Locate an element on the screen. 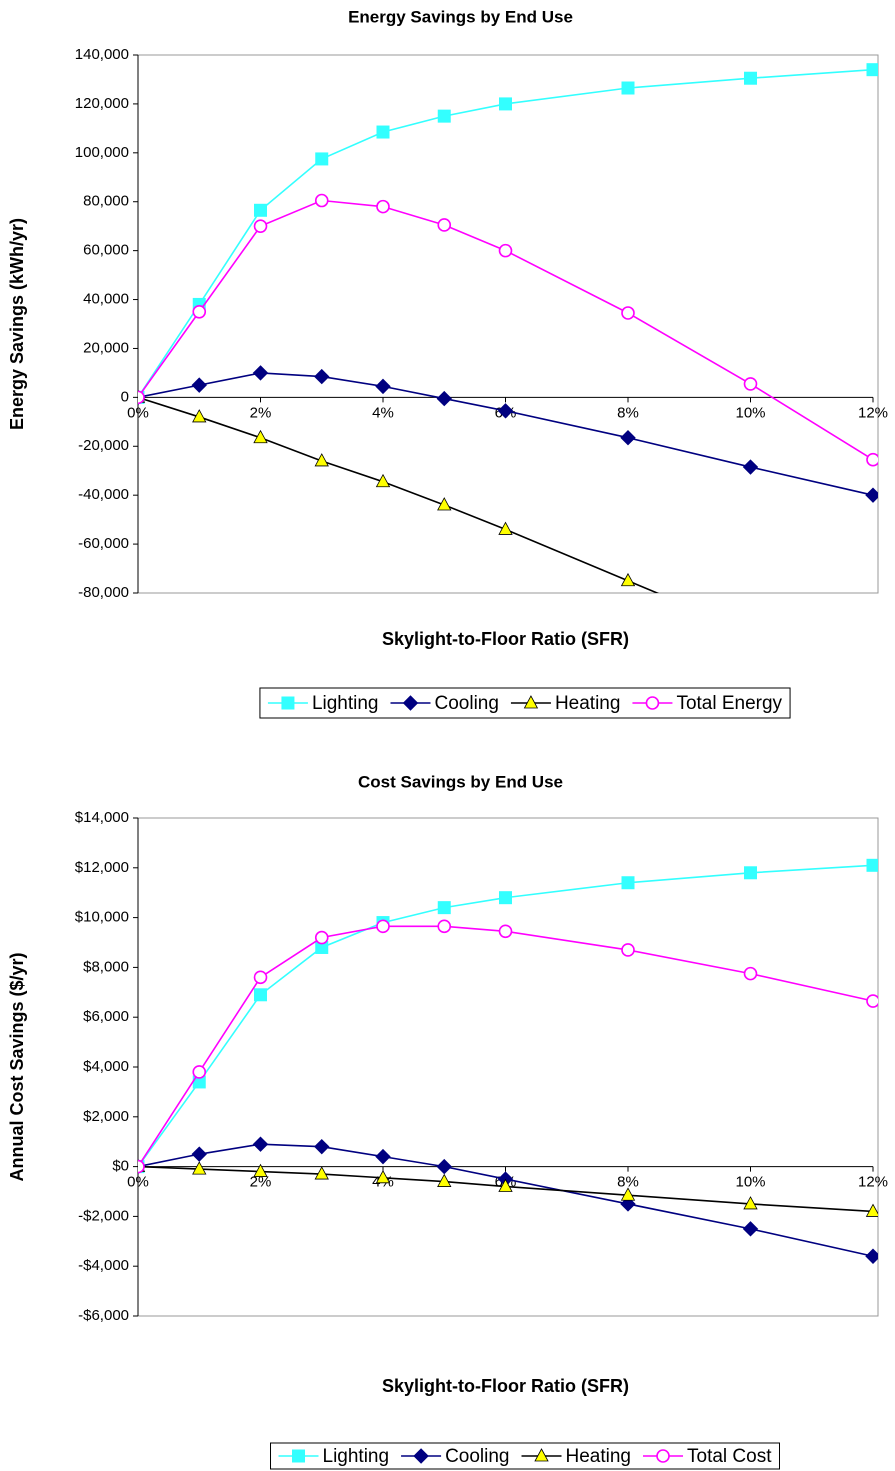 Image resolution: width=895 pixels, height=1471 pixels. y-tick-label: -$2,000 is located at coordinates (103, 1215).